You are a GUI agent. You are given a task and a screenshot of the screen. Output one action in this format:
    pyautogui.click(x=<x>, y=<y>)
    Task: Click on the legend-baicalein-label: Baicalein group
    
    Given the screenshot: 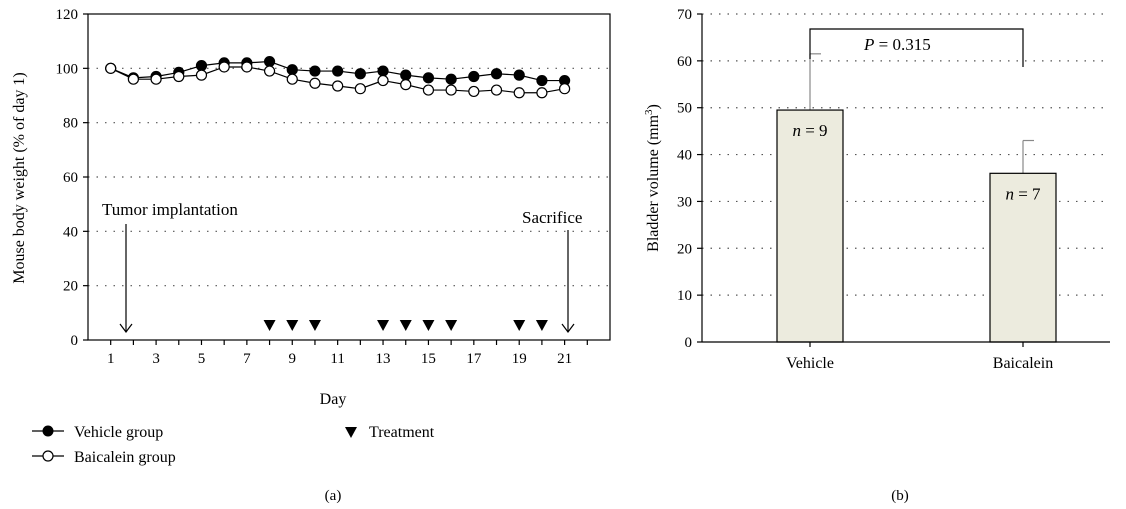 What is the action you would take?
    pyautogui.click(x=125, y=457)
    